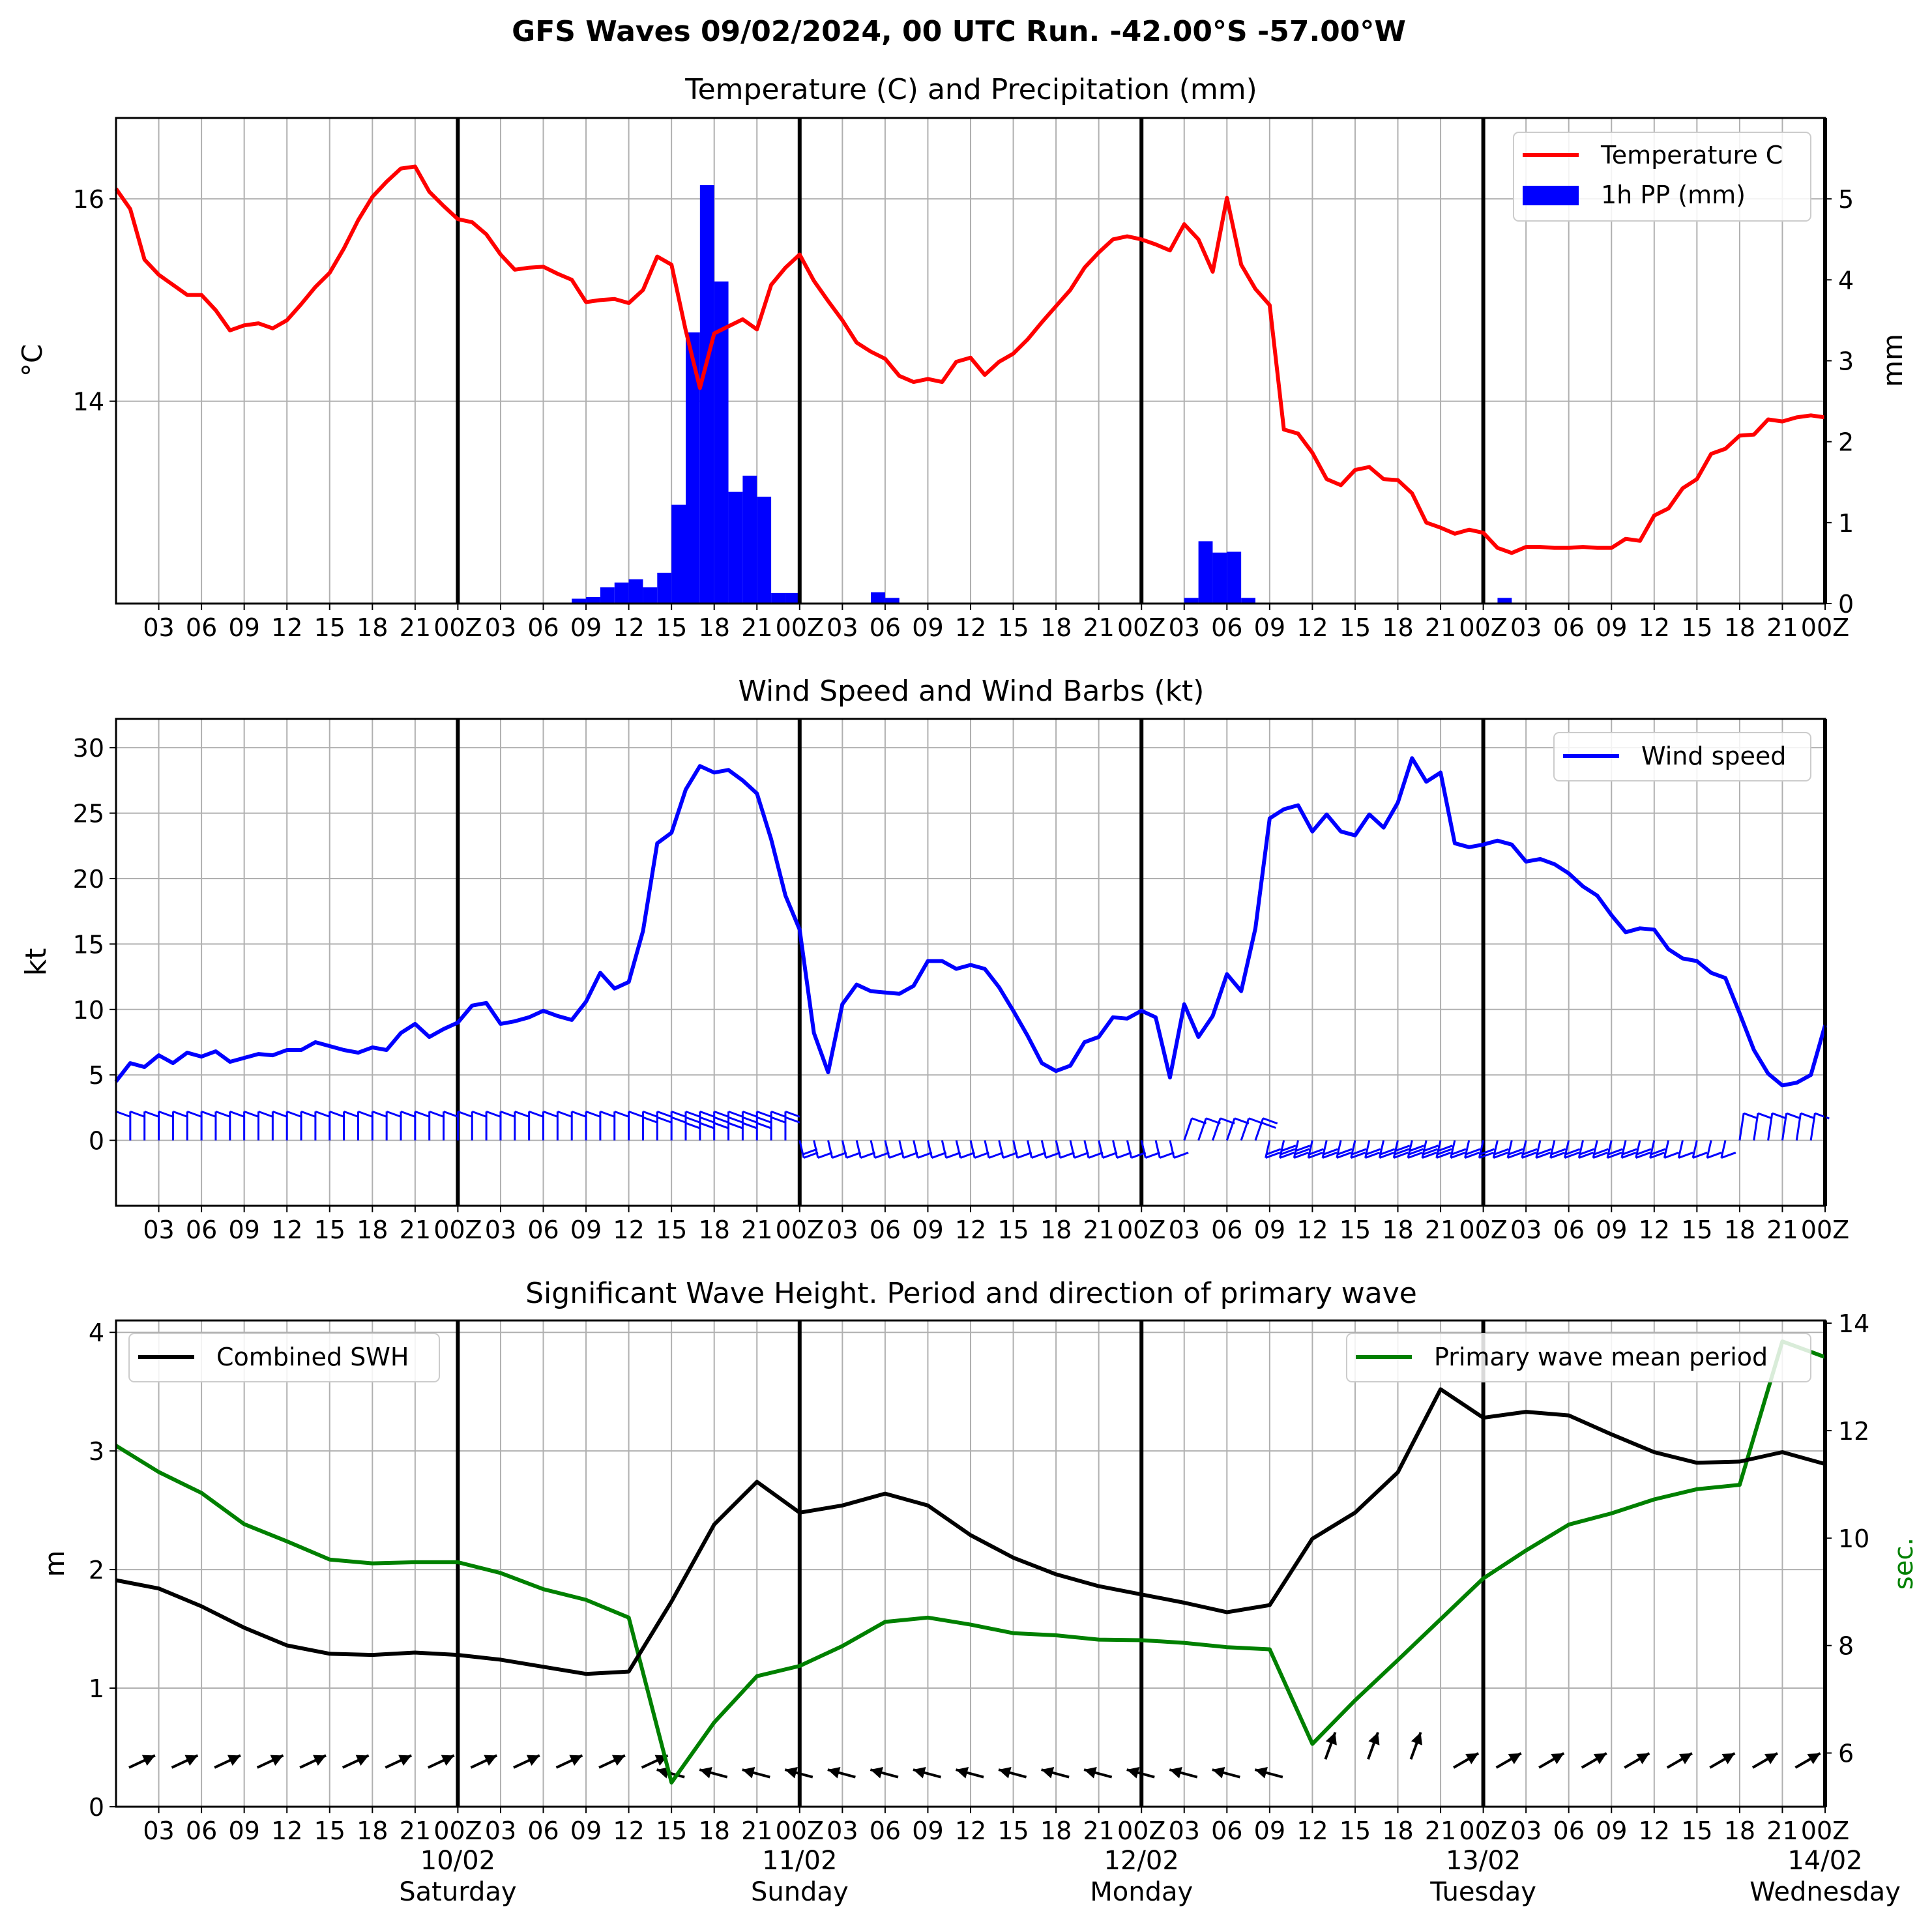 This screenshot has width=1932, height=1926. I want to click on y2-tick-label: 4, so click(1846, 280).